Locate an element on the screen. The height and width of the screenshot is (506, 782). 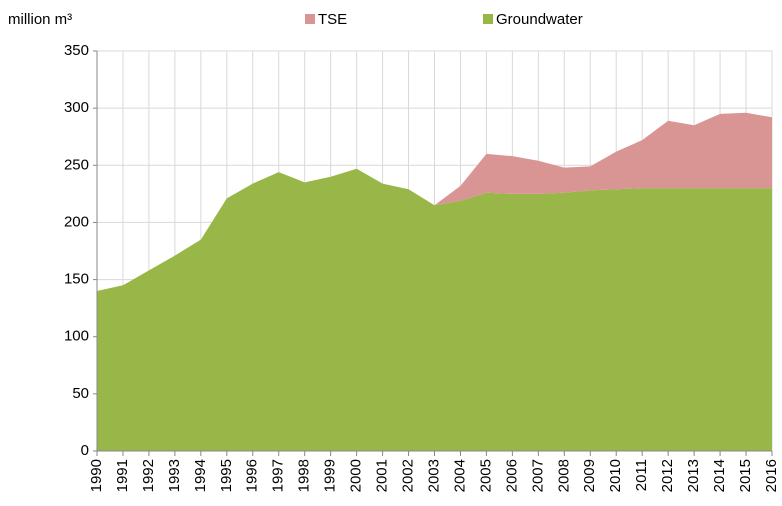
x-tick-label: 2012 is located at coordinates (667, 475).